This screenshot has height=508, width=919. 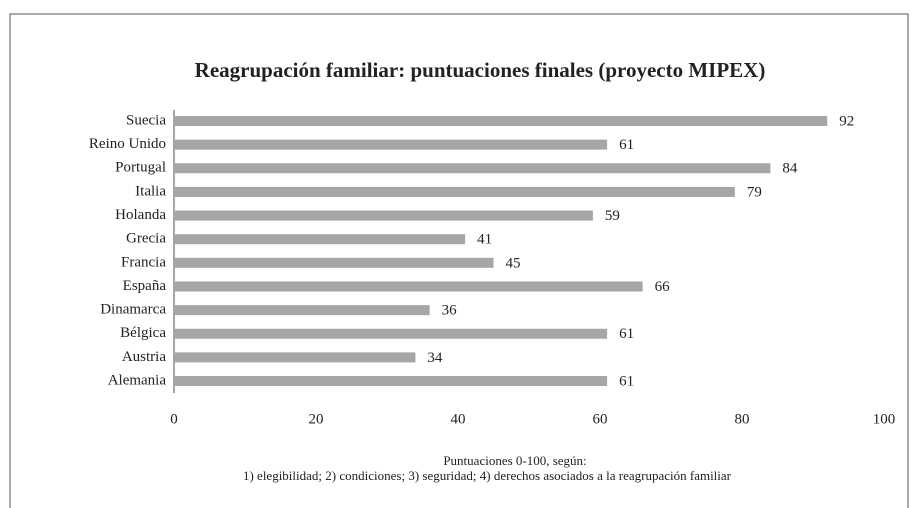 What do you see at coordinates (742, 419) in the screenshot?
I see `x-tick-label: 80` at bounding box center [742, 419].